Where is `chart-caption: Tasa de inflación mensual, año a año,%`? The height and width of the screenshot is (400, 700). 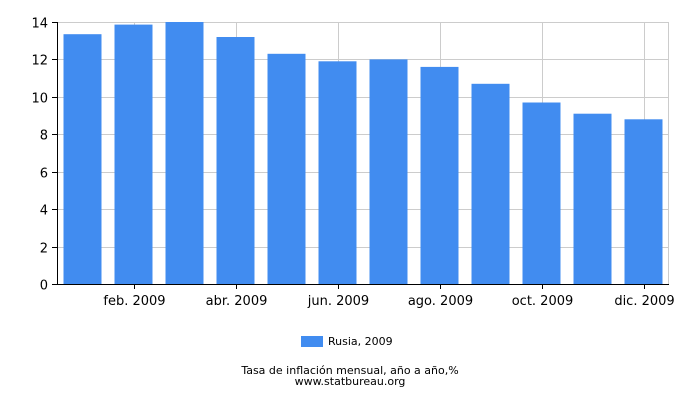
chart-caption: Tasa de inflación mensual, año a año,% is located at coordinates (350, 370).